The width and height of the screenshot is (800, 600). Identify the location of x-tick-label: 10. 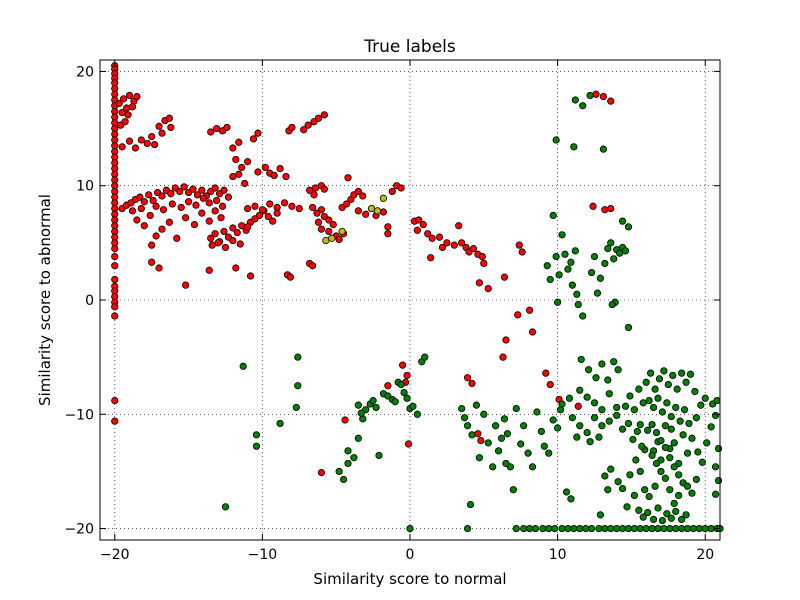
(558, 555).